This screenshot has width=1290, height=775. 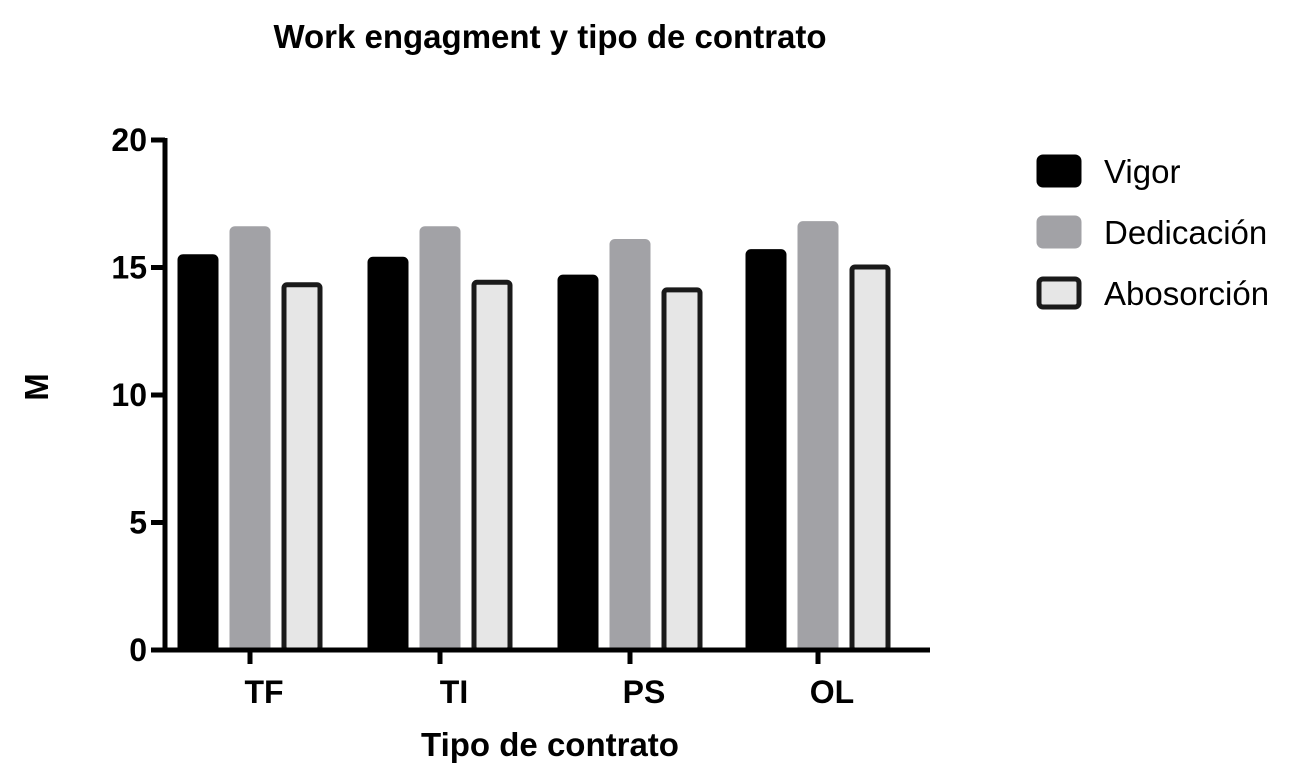 I want to click on x-tick-label: OL, so click(x=832, y=692).